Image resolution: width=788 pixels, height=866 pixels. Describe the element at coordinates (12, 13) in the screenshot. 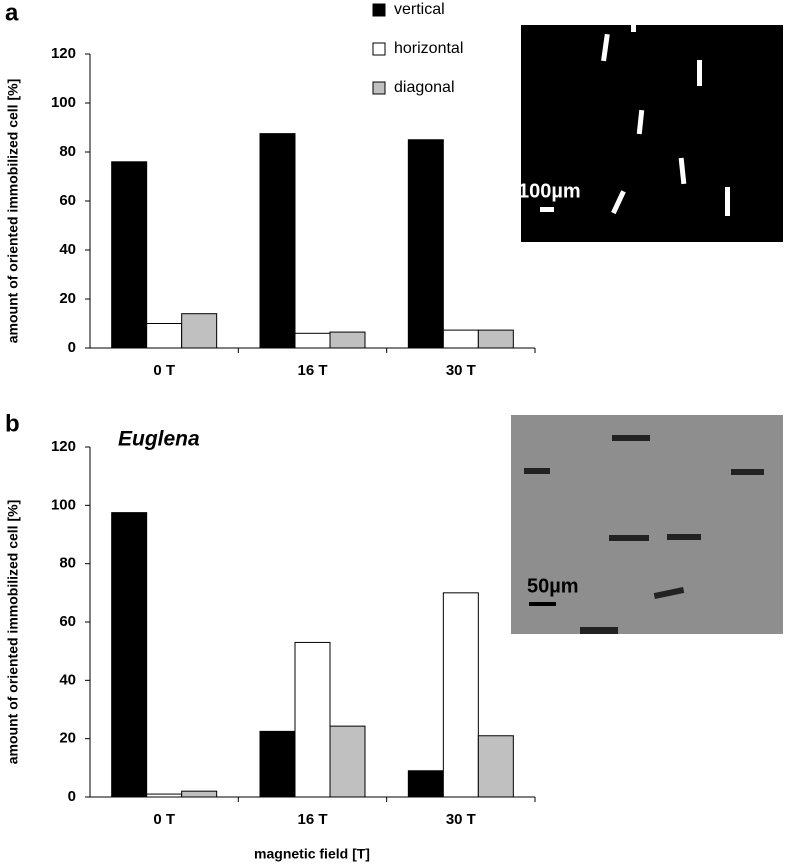

I see `panel-label: a` at that location.